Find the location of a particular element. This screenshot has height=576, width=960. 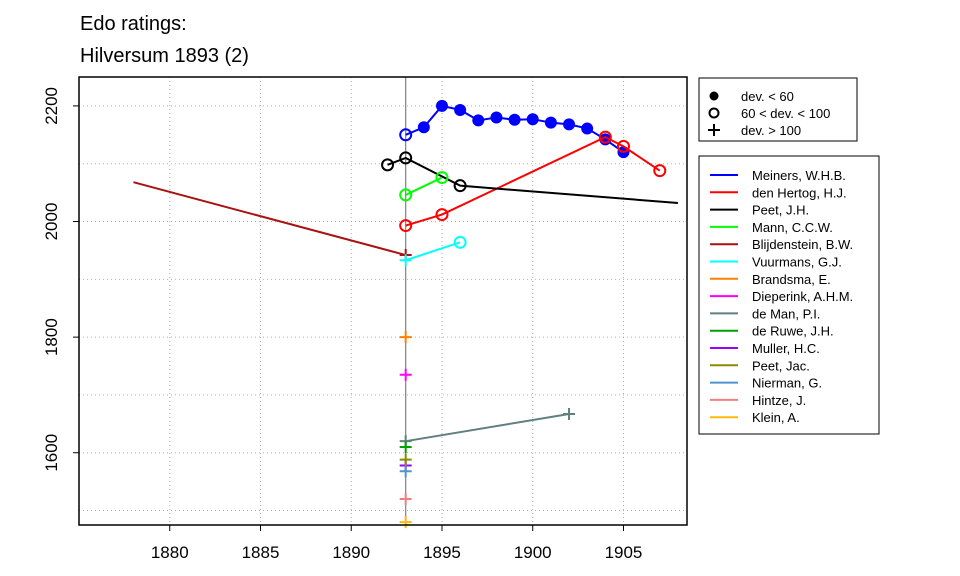

legend-label: Peet, J.H. is located at coordinates (780, 210).